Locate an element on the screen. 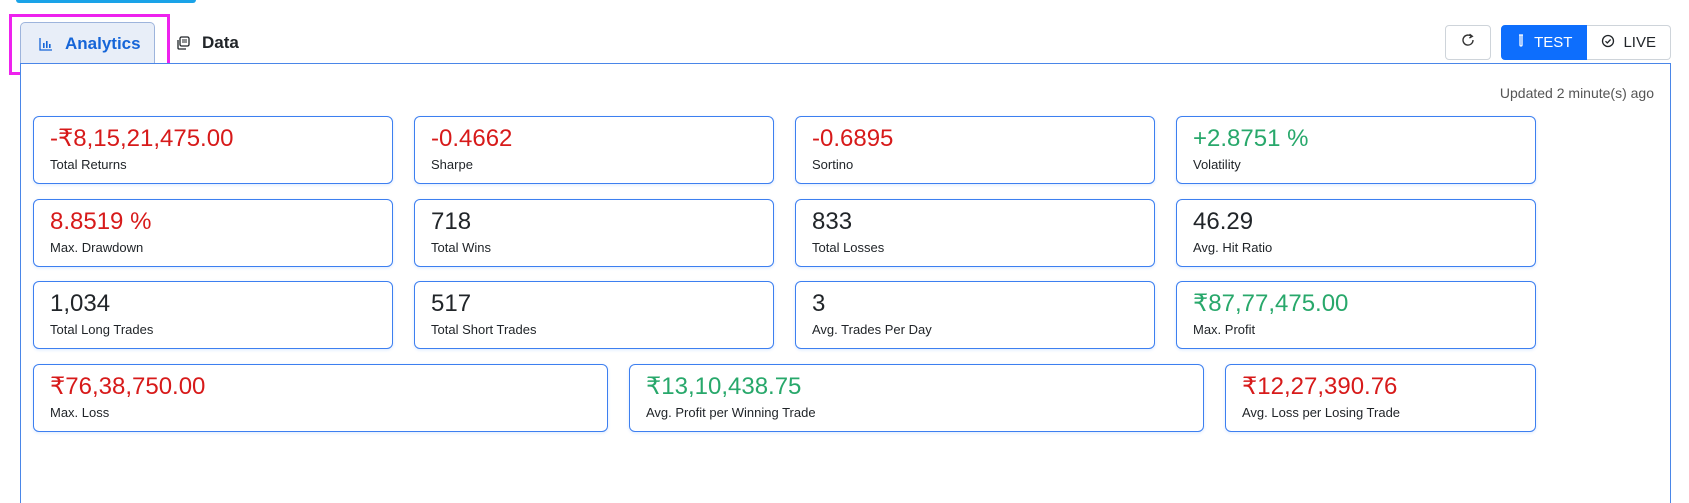  metric-label: Volatility is located at coordinates (1217, 164).